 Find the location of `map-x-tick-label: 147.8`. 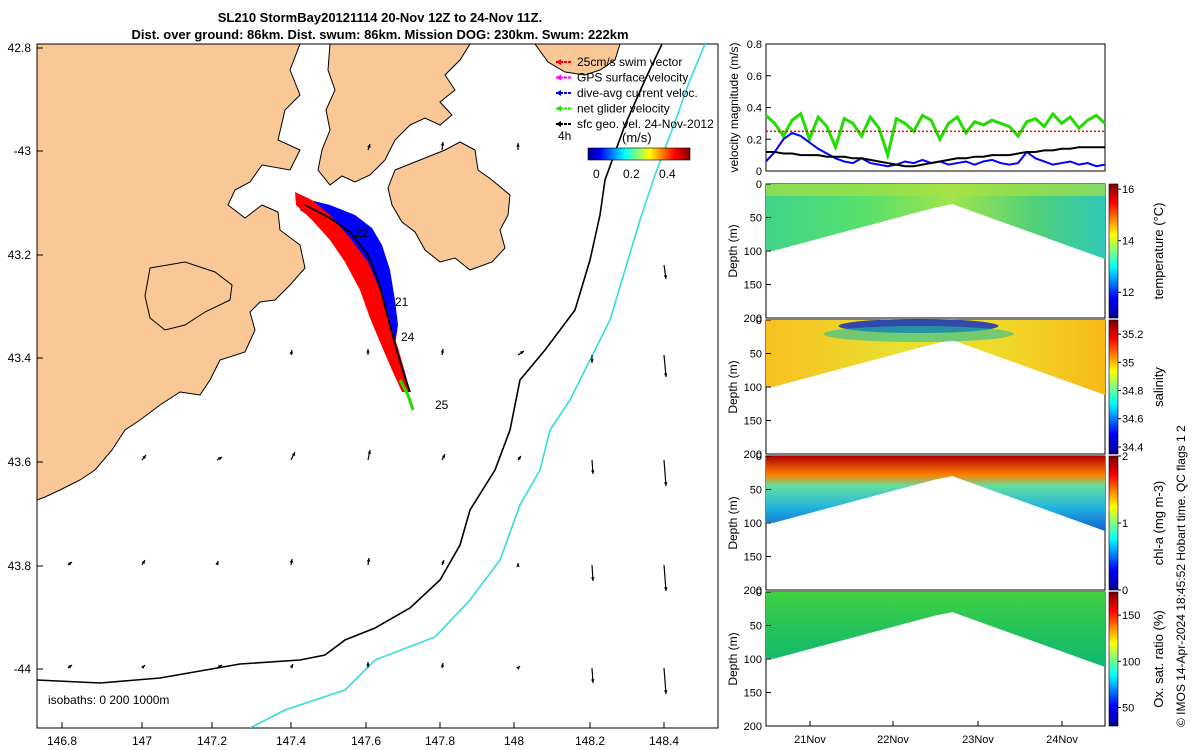

map-x-tick-label: 147.8 is located at coordinates (440, 741).